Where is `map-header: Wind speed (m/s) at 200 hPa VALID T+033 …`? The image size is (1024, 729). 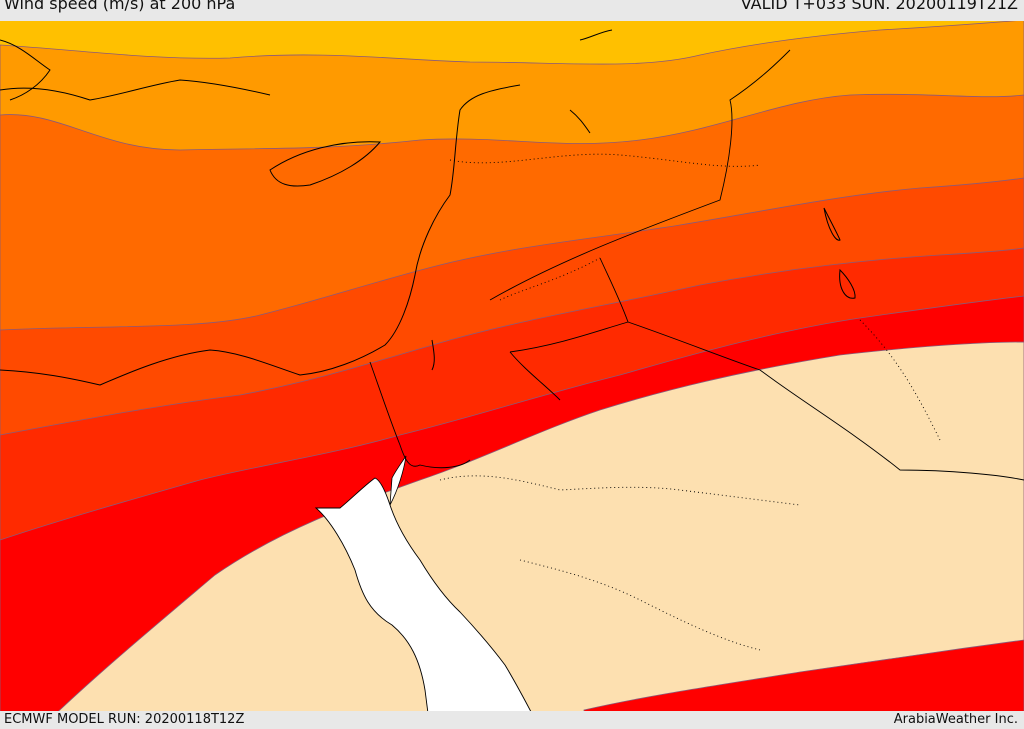 map-header: Wind speed (m/s) at 200 hPa VALID T+033 … is located at coordinates (512, 10).